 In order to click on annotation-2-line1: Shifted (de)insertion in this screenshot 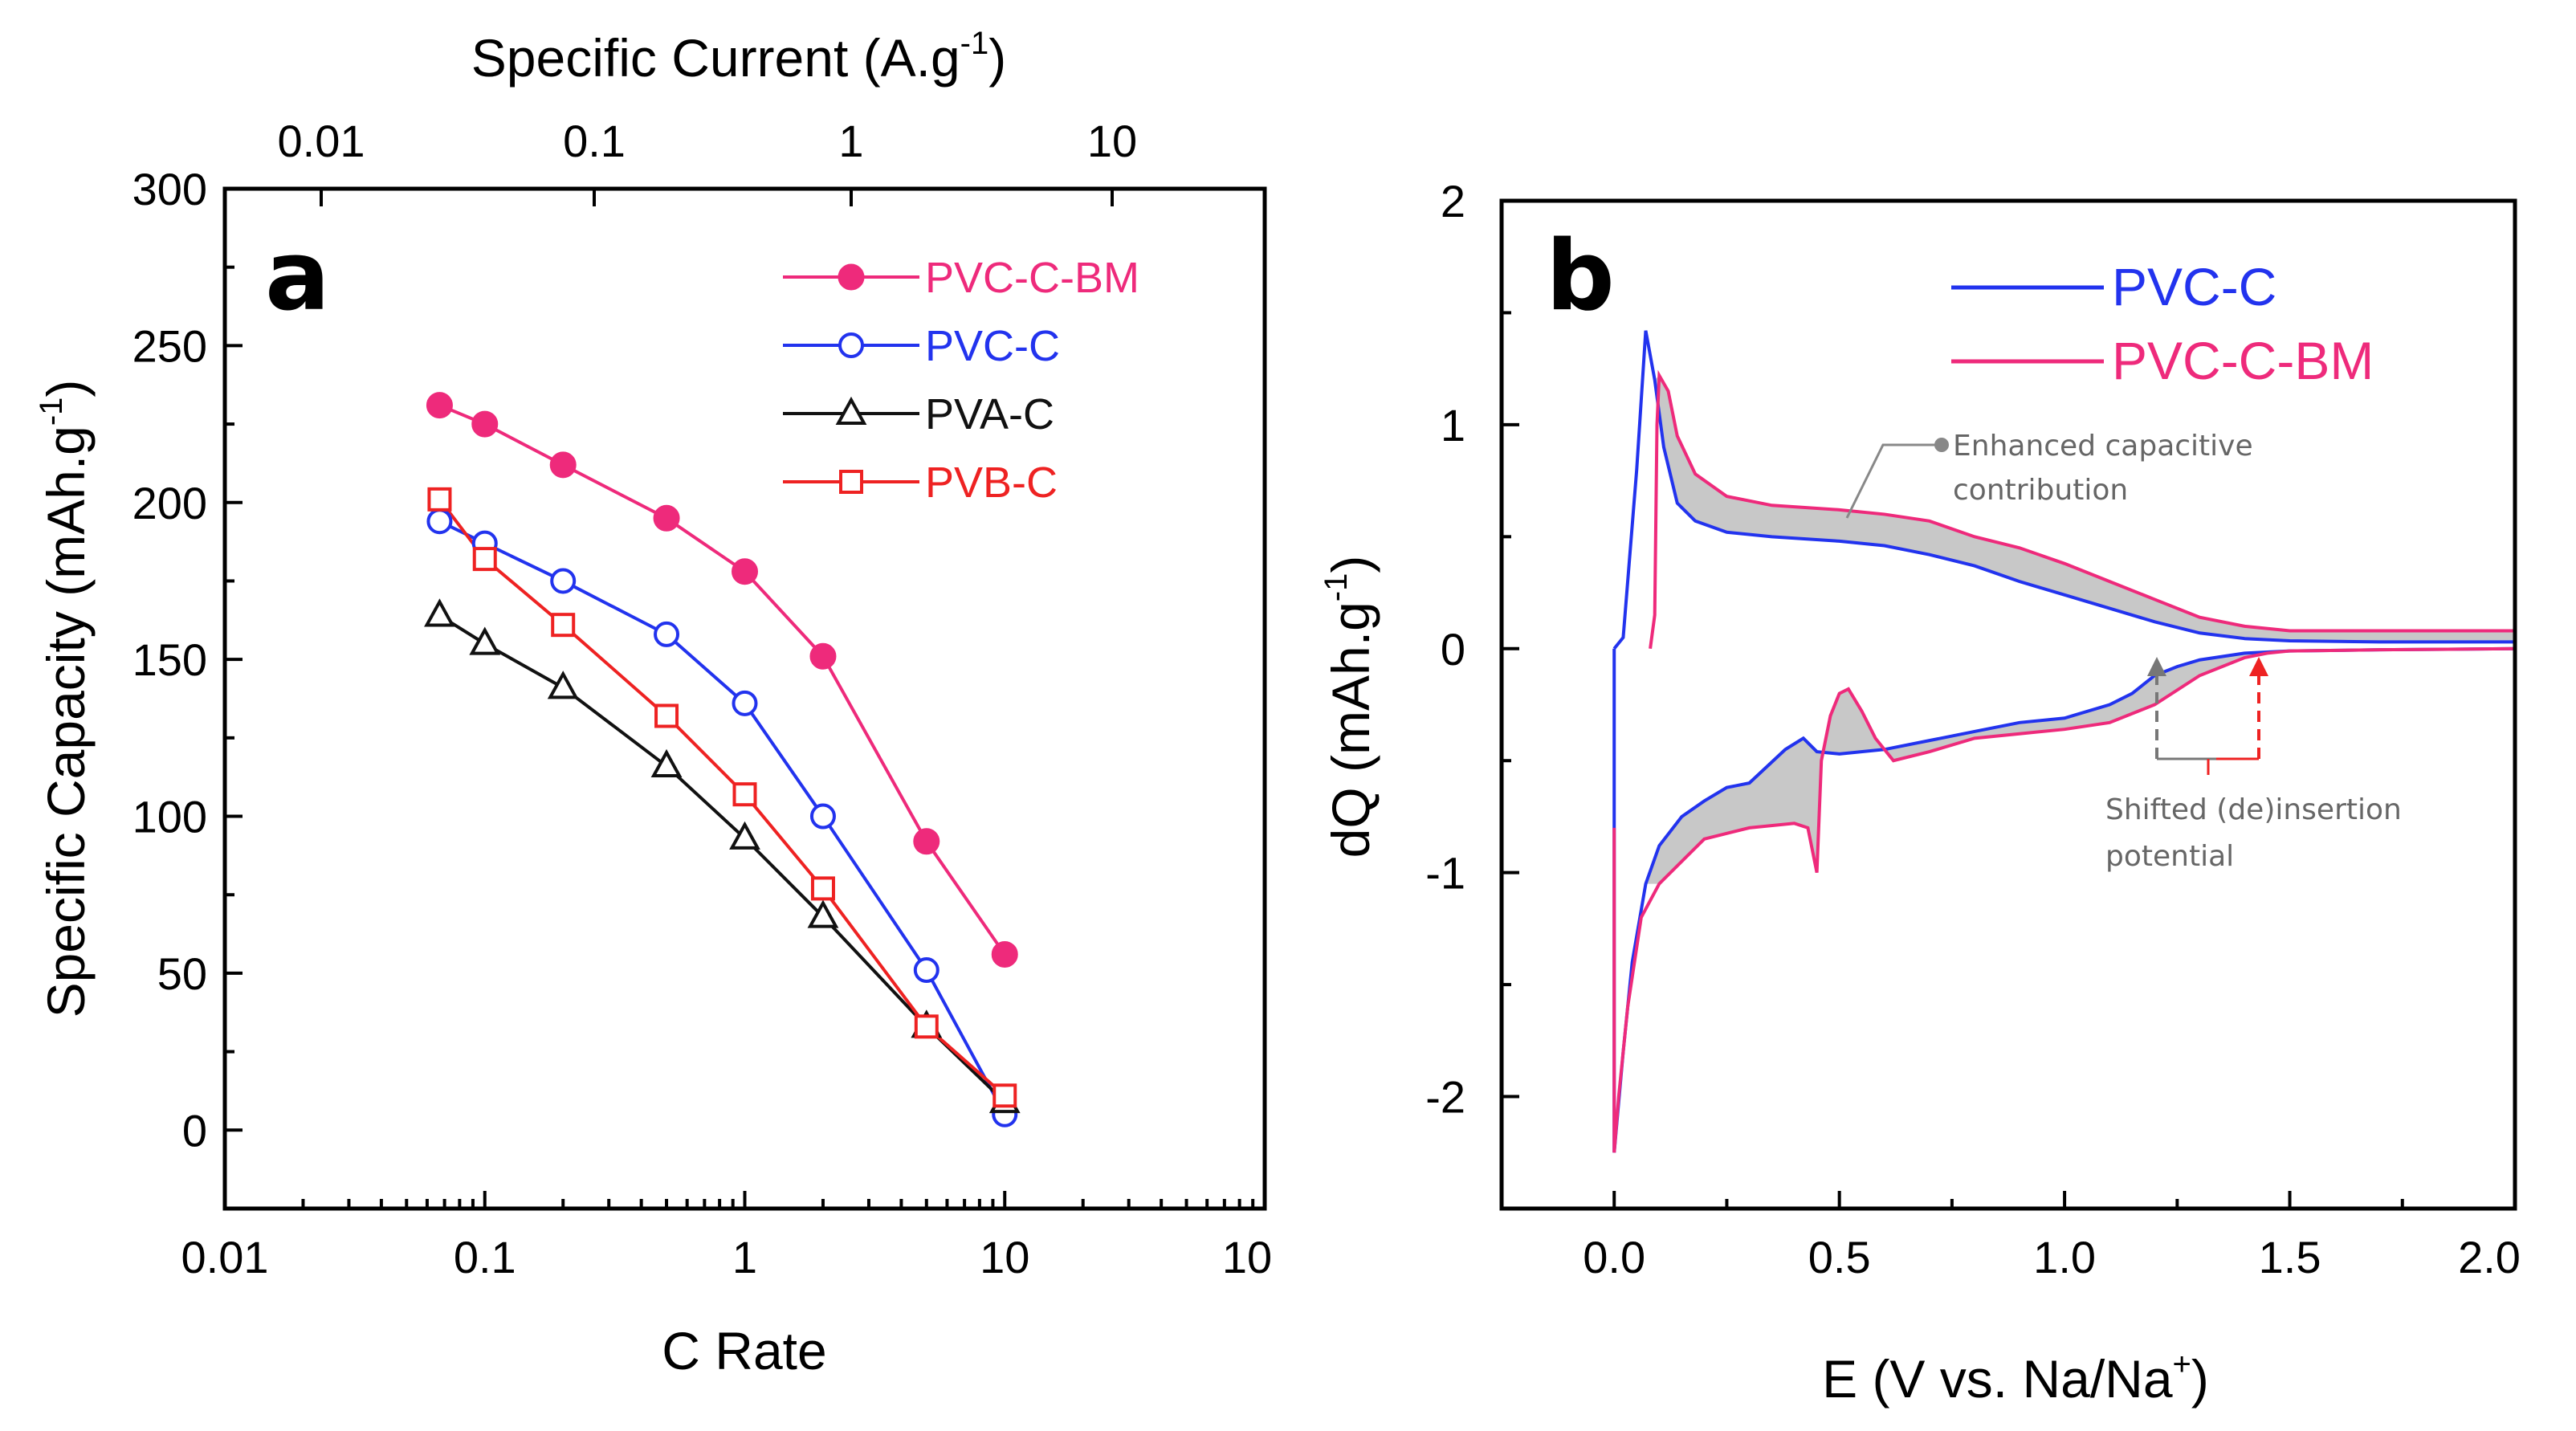, I will do `click(2253, 809)`.